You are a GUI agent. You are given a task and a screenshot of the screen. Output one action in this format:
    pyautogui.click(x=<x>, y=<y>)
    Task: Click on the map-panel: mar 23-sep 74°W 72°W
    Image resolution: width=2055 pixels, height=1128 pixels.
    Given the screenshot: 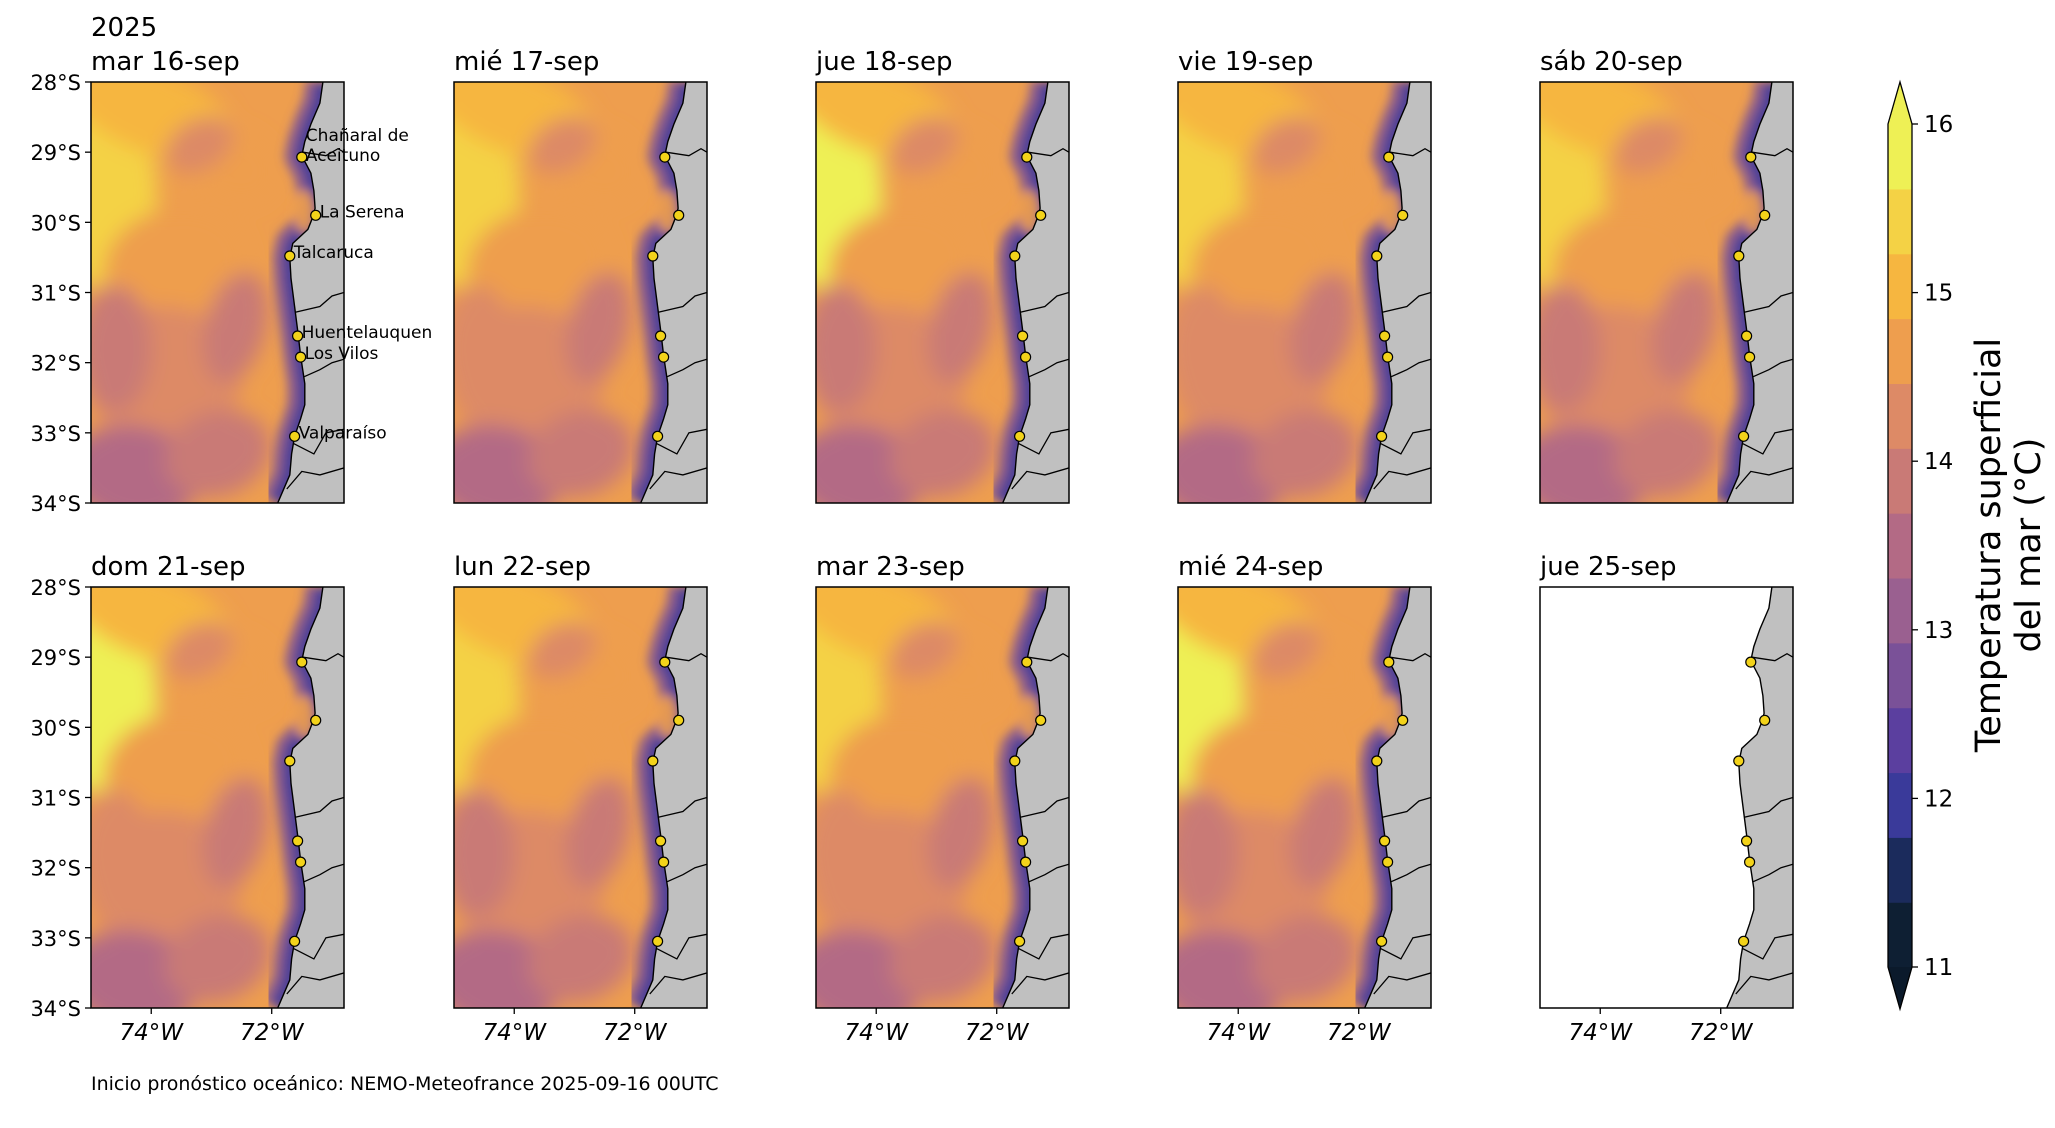 What is the action you would take?
    pyautogui.click(x=942, y=799)
    